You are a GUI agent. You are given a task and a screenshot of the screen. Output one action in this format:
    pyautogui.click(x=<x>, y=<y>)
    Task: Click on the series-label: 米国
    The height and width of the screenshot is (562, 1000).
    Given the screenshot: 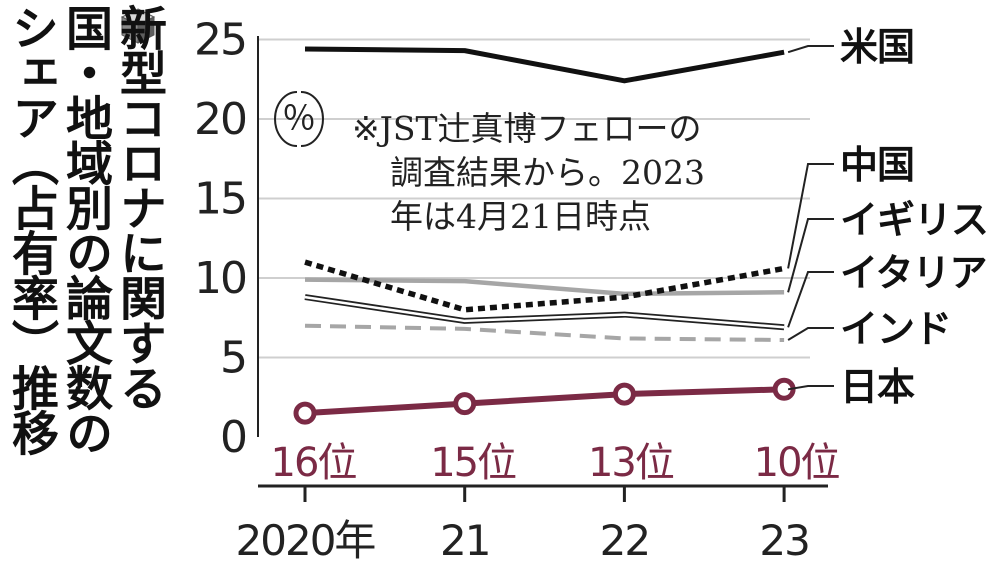 What is the action you would take?
    pyautogui.click(x=877, y=47)
    